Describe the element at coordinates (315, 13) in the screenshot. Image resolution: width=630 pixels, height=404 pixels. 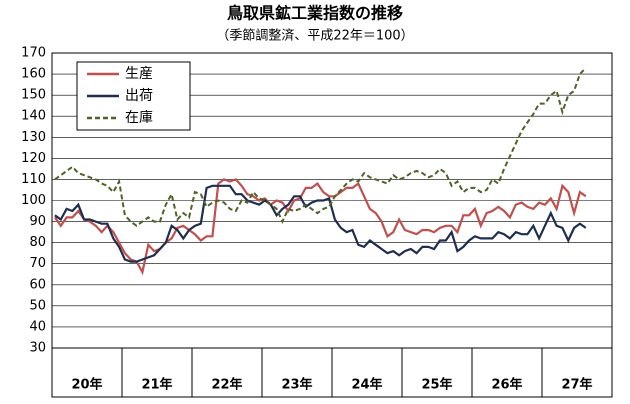
I see `chart-title: 鳥取県鉱工業指数の推移` at that location.